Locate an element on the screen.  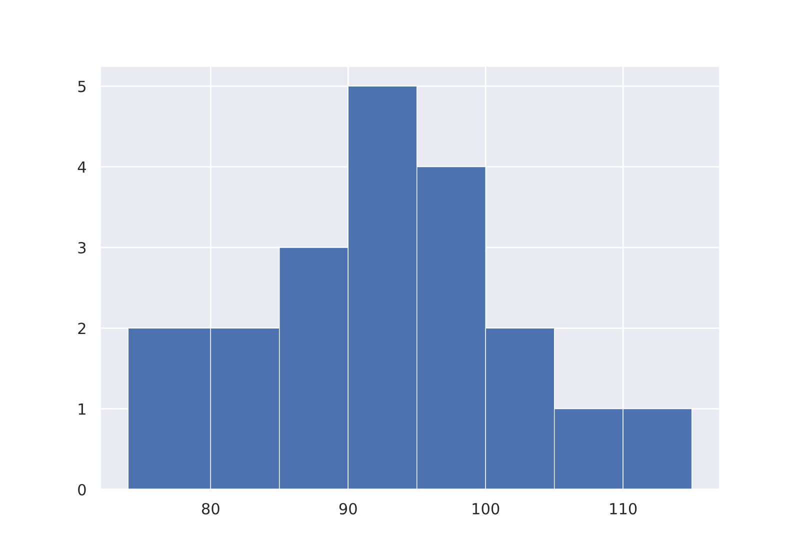
y-tick-label: 5 is located at coordinates (82, 86).